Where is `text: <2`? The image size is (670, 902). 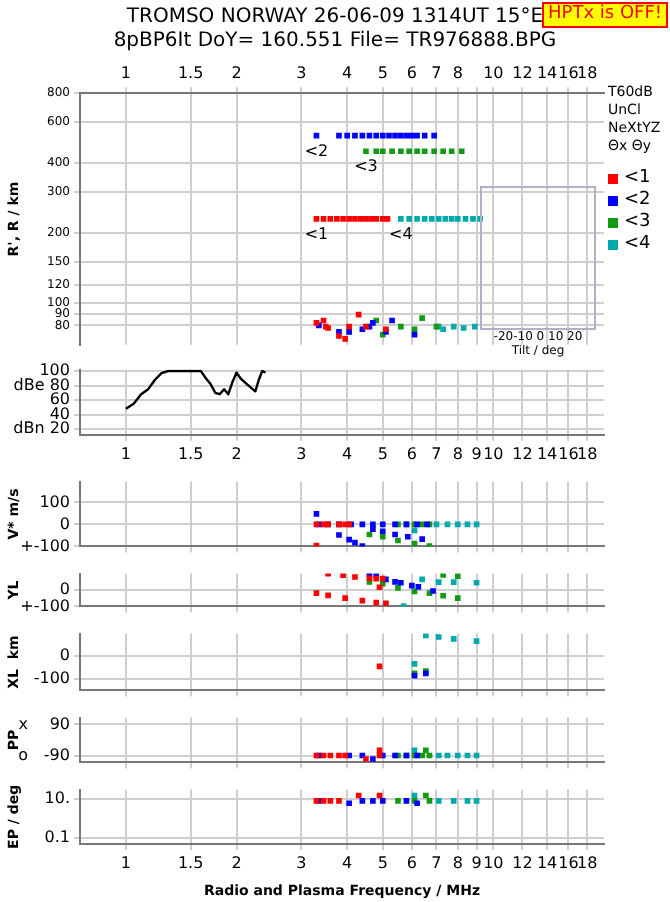
text: <2 is located at coordinates (316, 150).